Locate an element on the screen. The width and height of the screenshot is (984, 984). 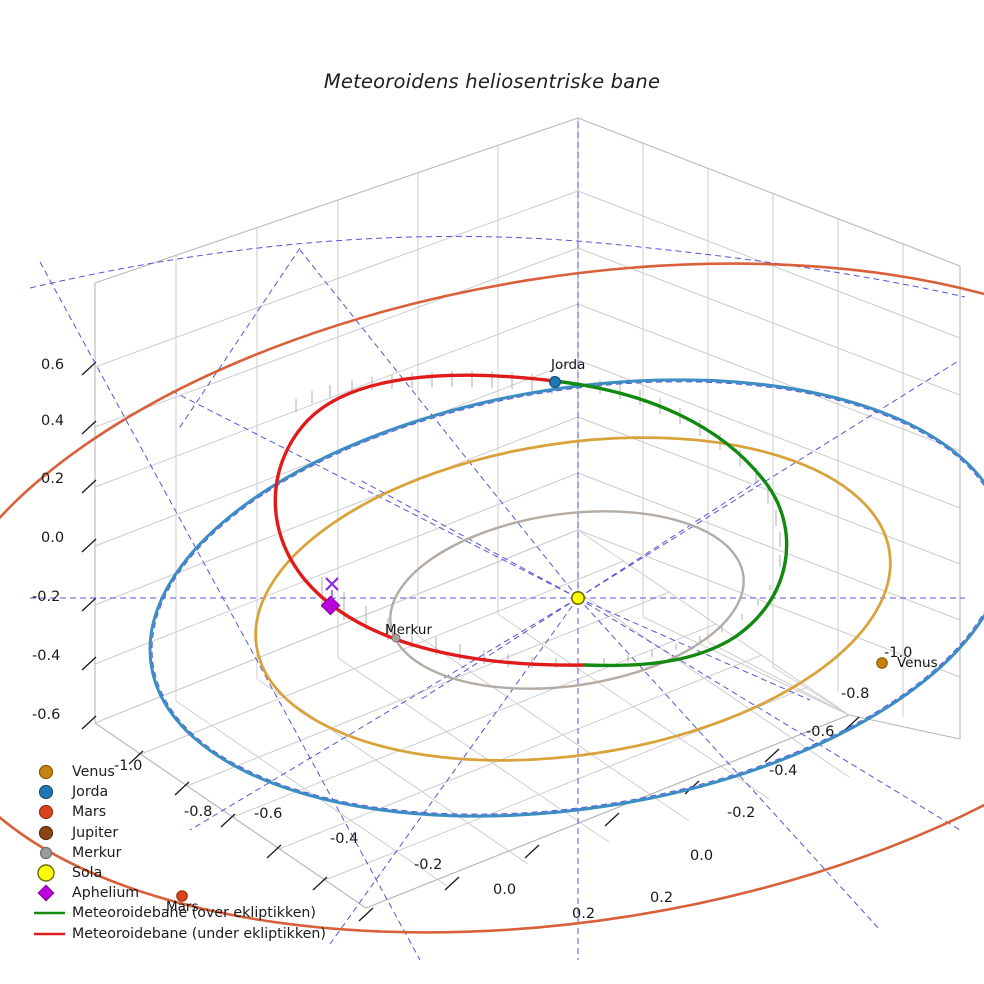
meteoroid-orbit-under-ecliptic is located at coordinates (430, 520).